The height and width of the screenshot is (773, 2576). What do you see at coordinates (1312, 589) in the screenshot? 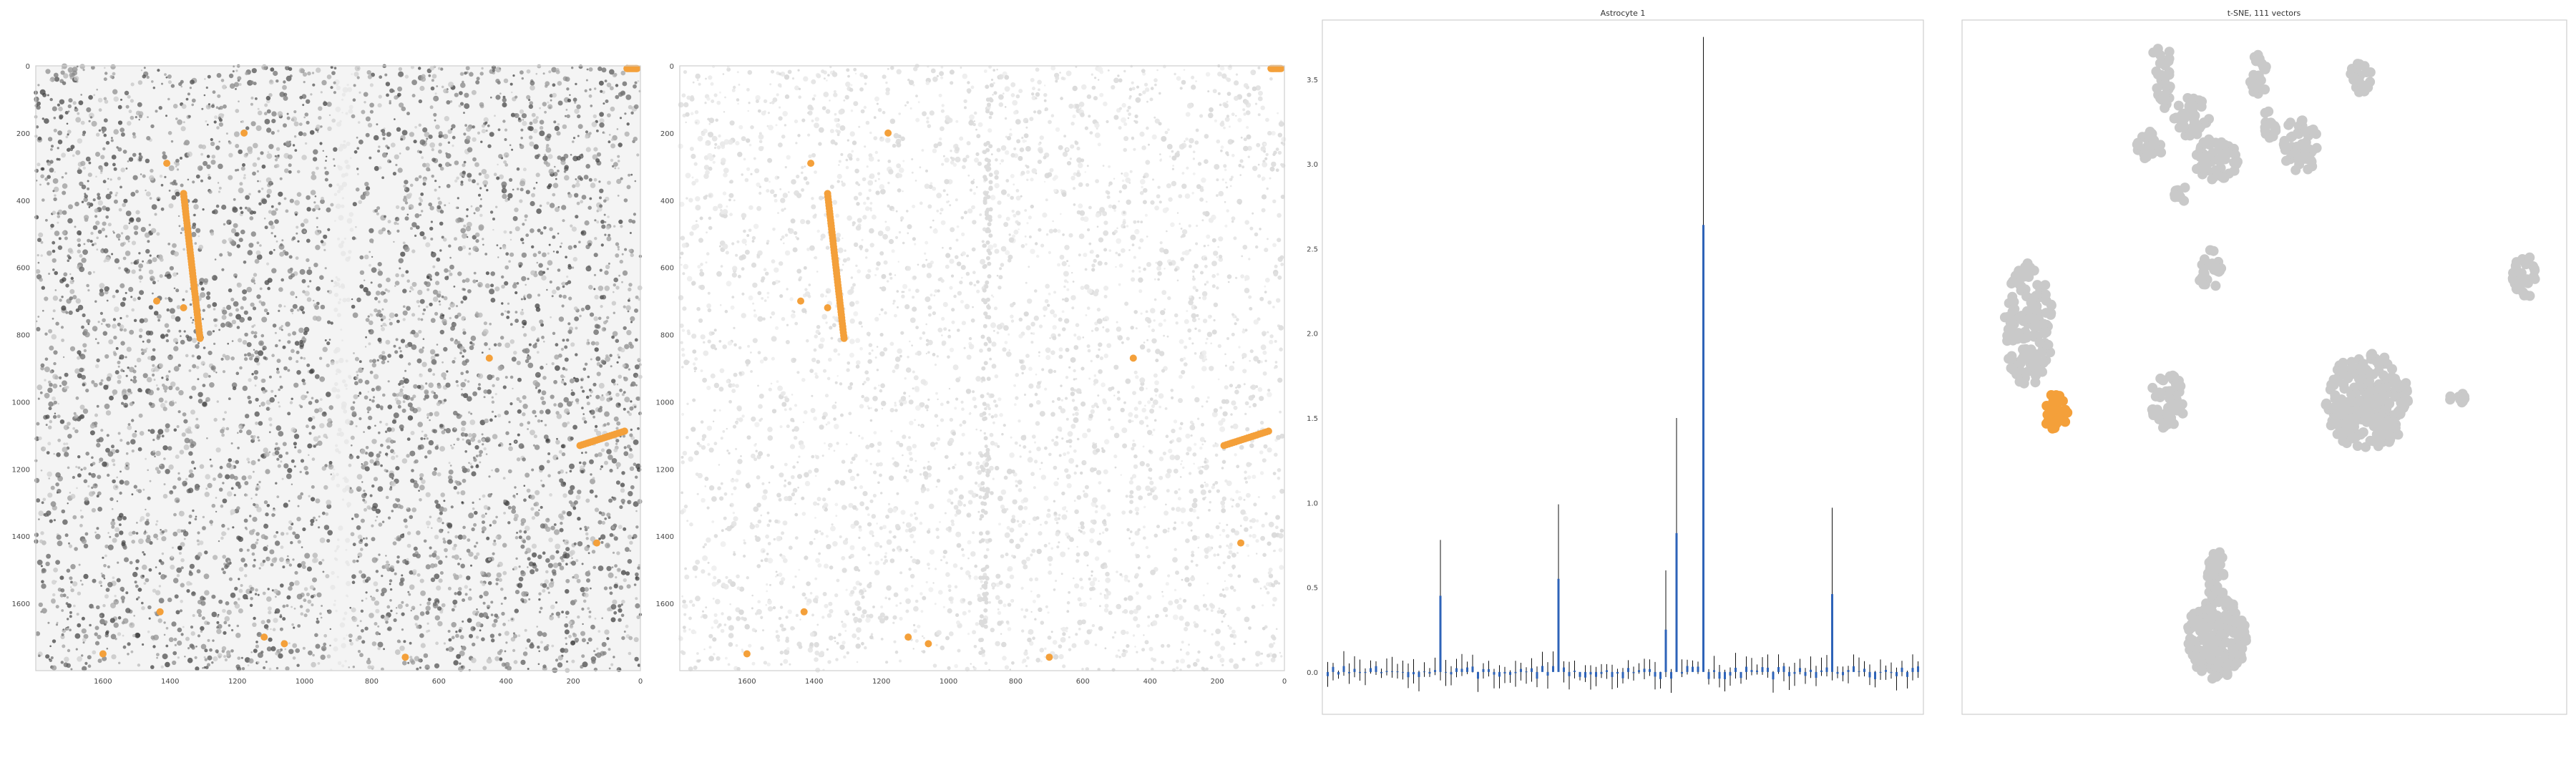
I see `y-tick-label: 0.5` at bounding box center [1312, 589].